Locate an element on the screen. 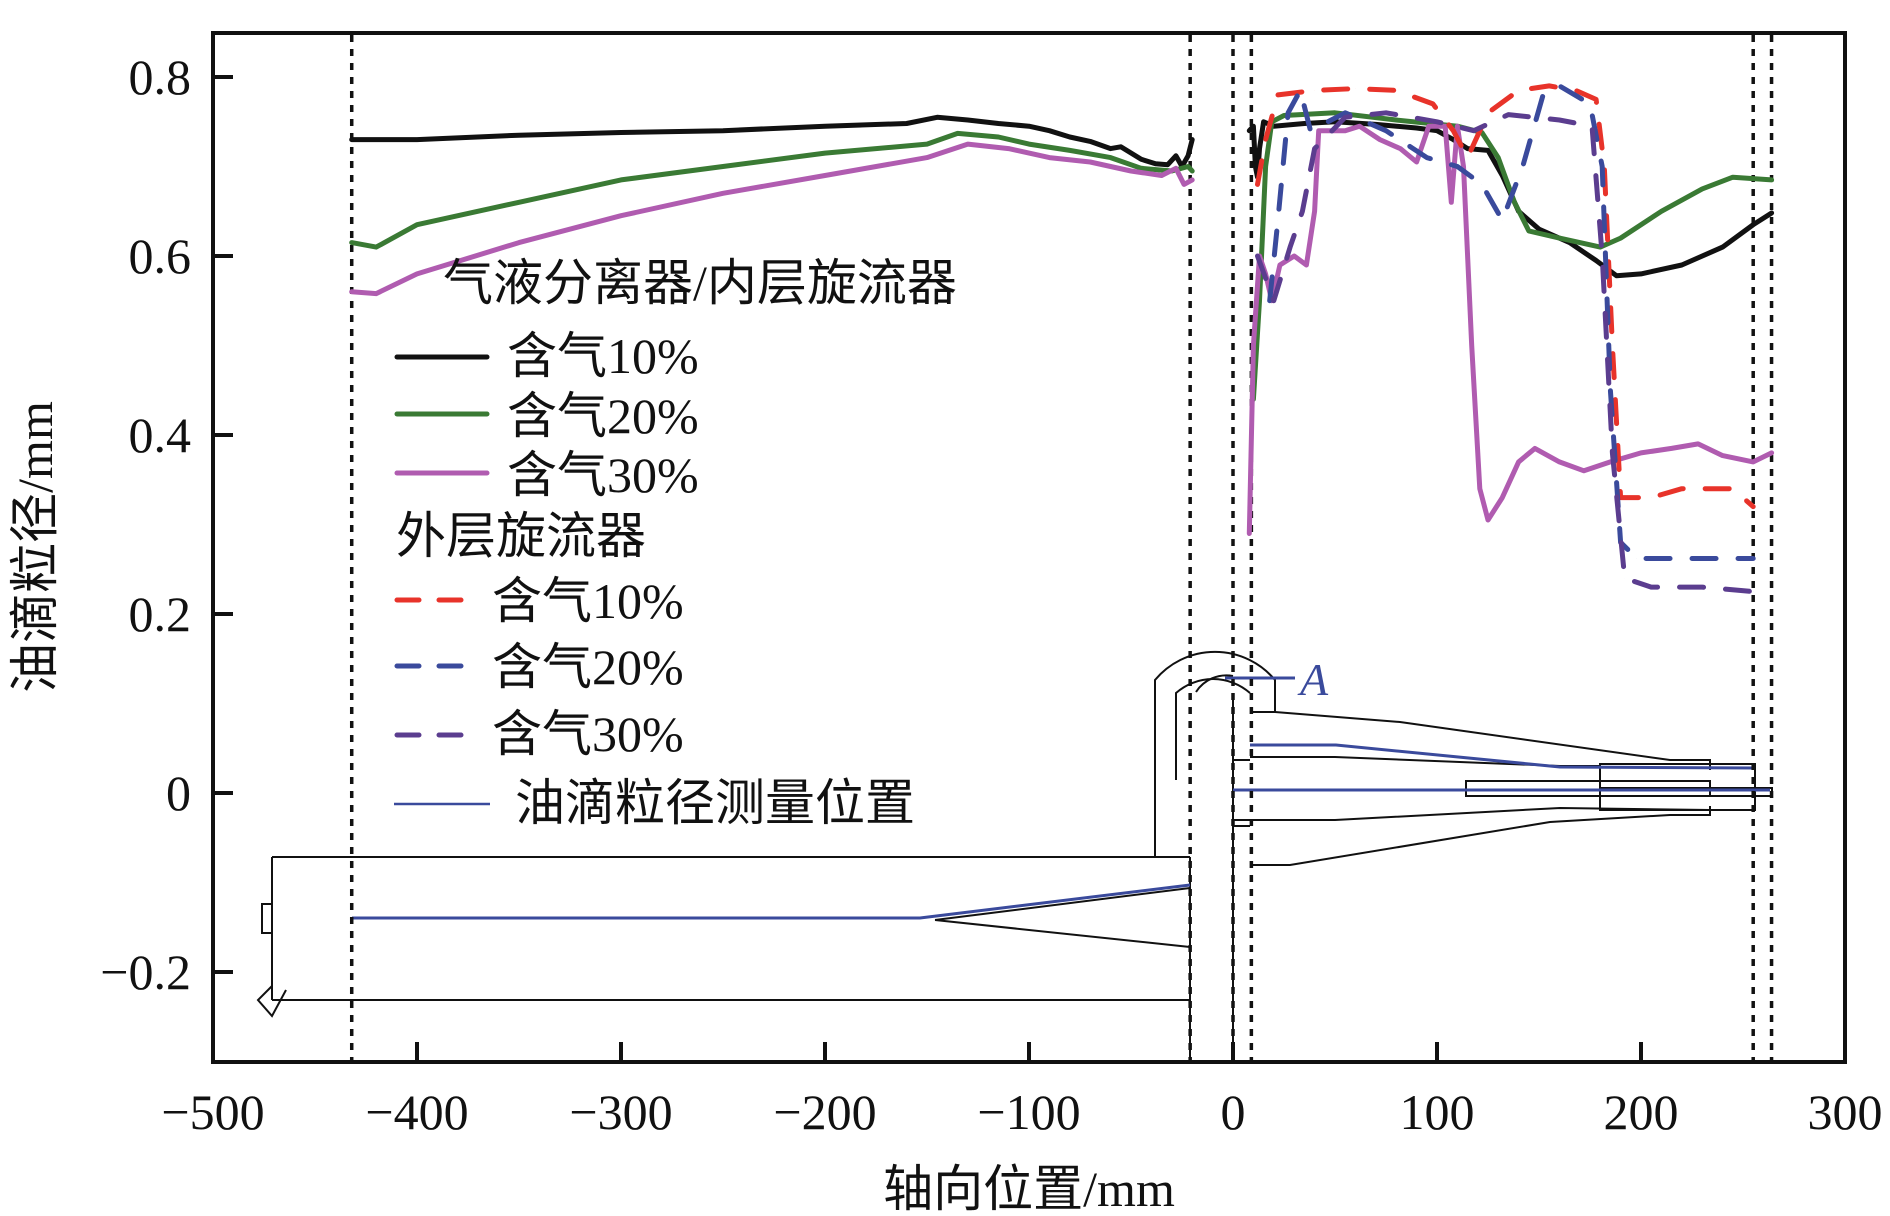 The height and width of the screenshot is (1216, 1890). inlet-stub is located at coordinates (266, 918).